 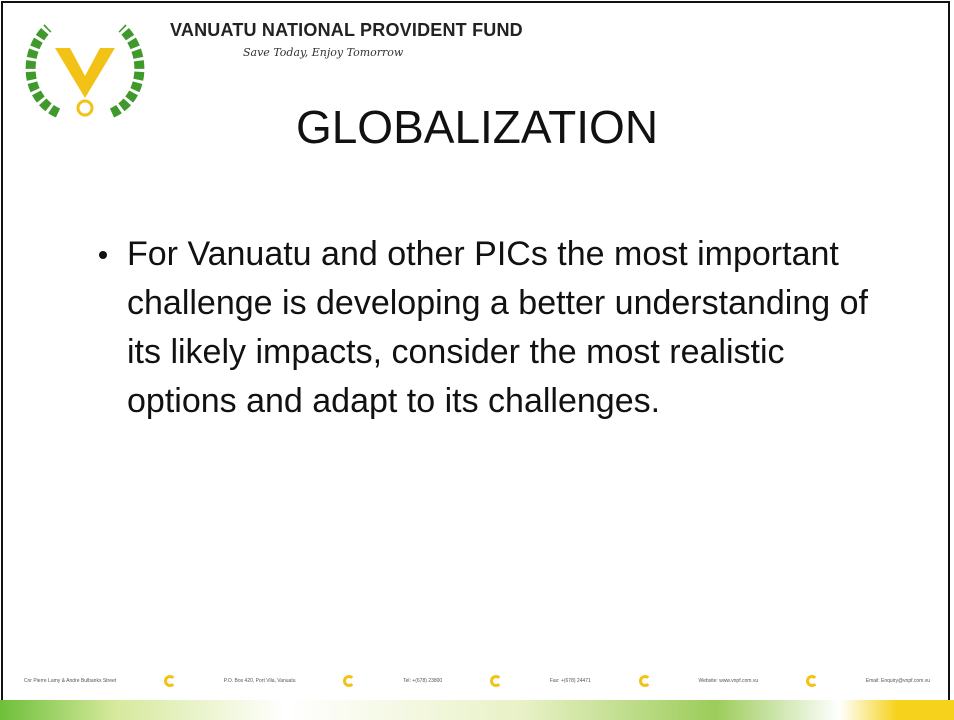 I want to click on slide-title: GLOBALIZATION, so click(x=477, y=127).